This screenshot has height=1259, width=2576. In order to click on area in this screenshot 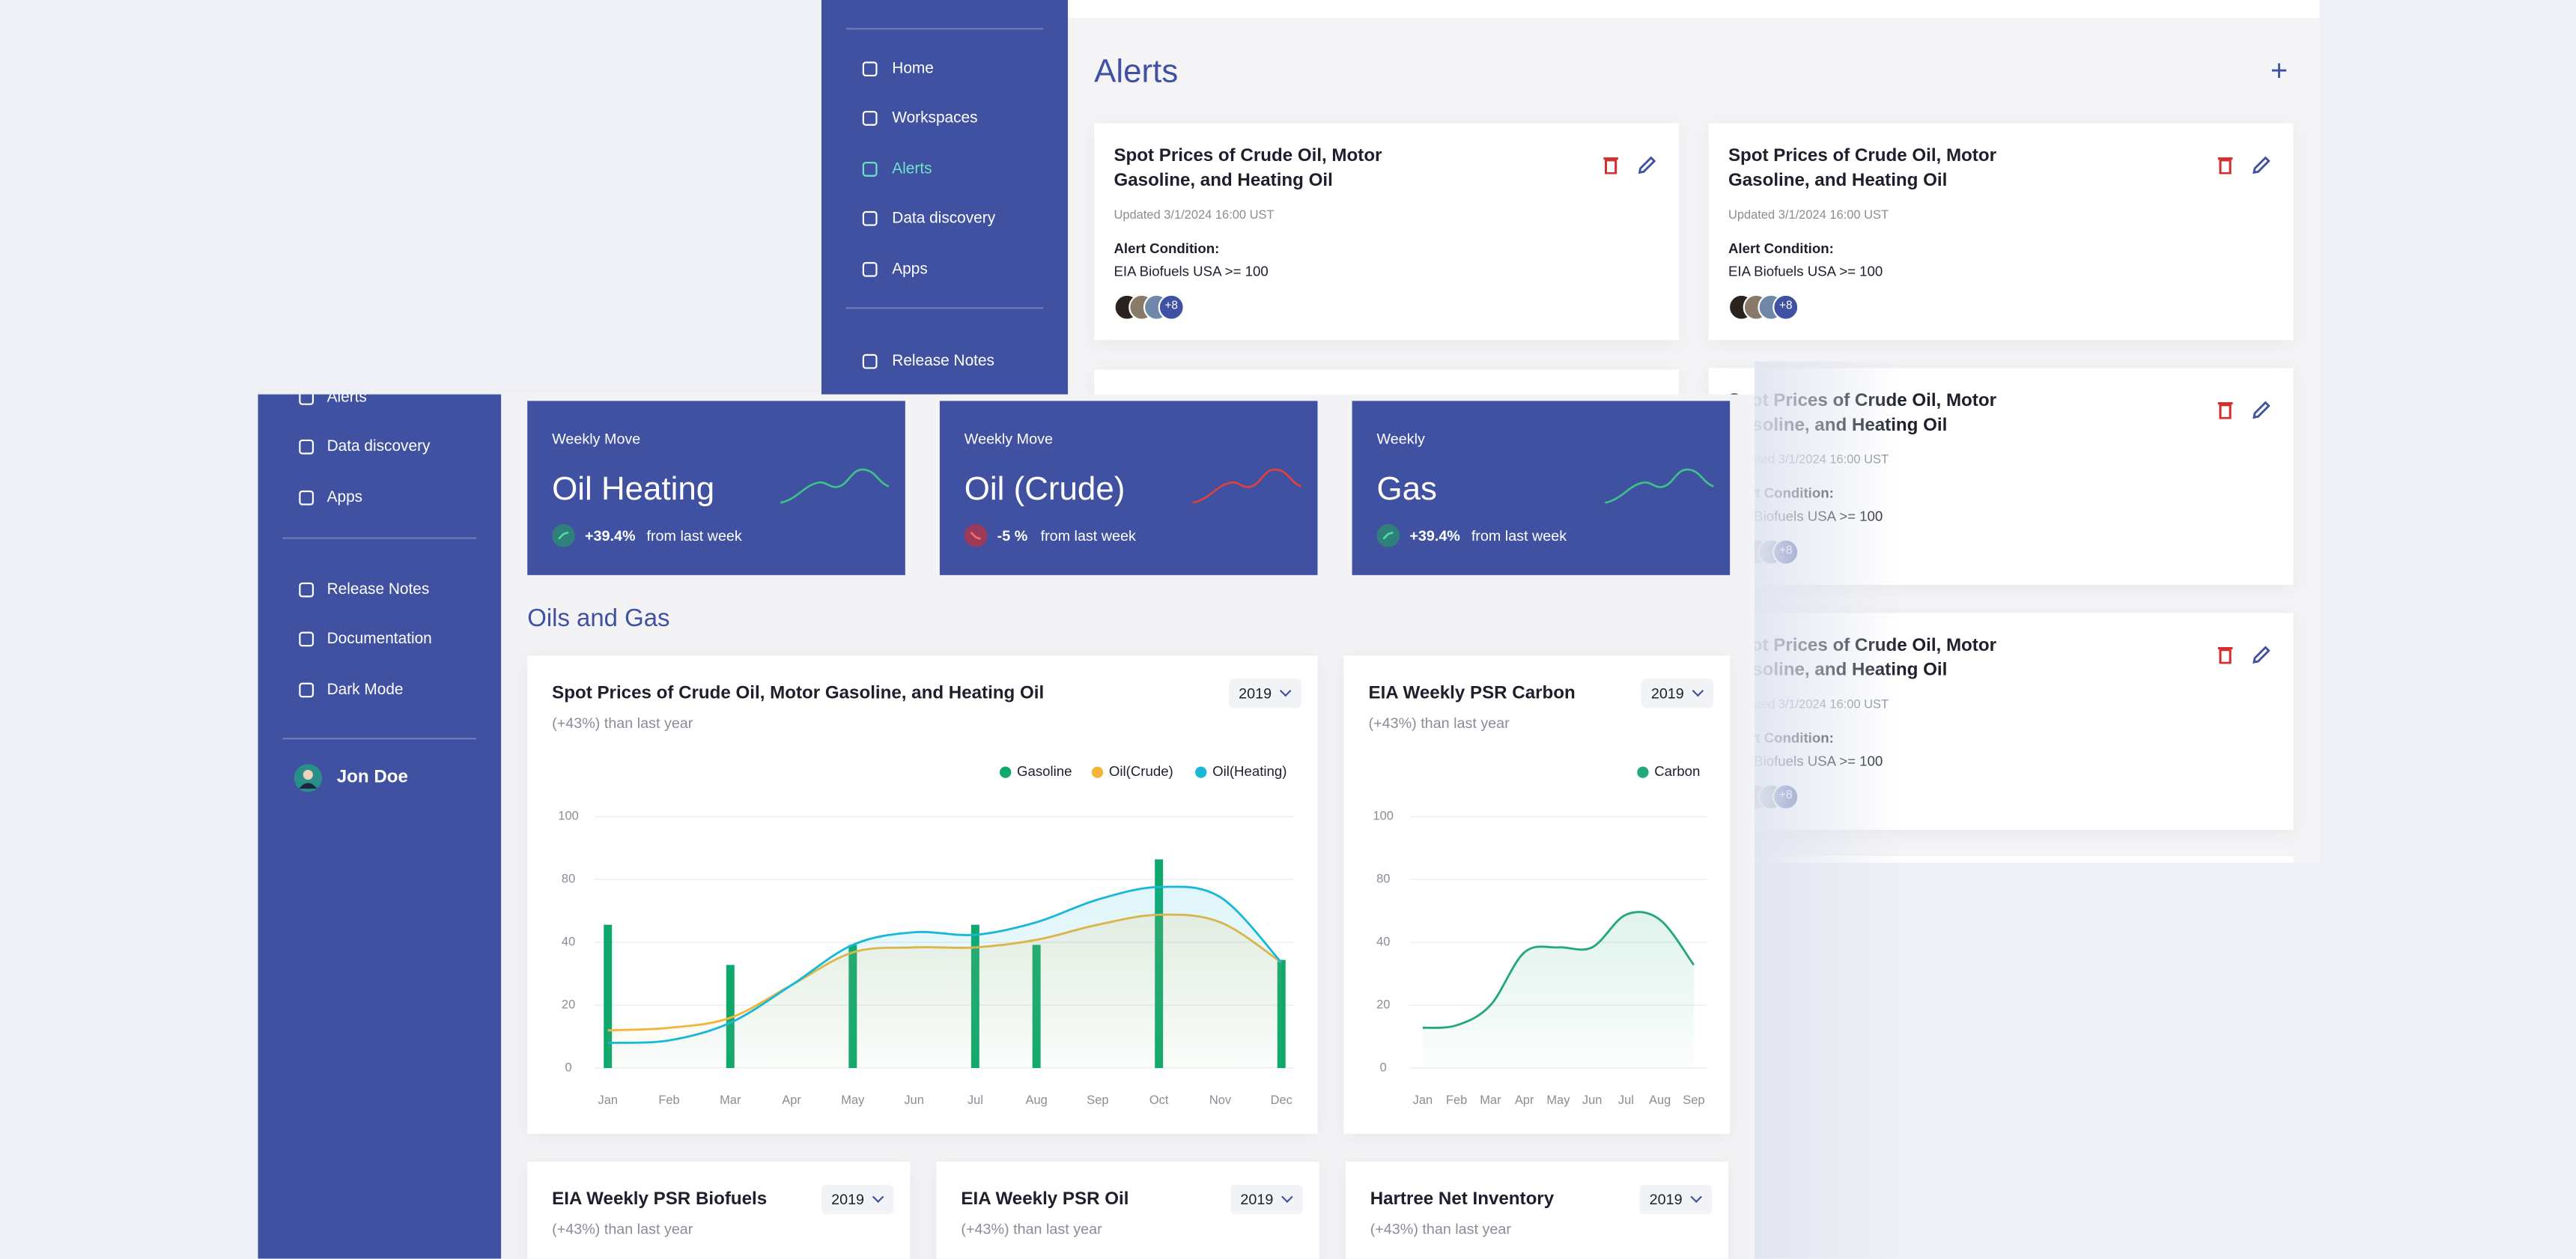, I will do `click(1558, 990)`.